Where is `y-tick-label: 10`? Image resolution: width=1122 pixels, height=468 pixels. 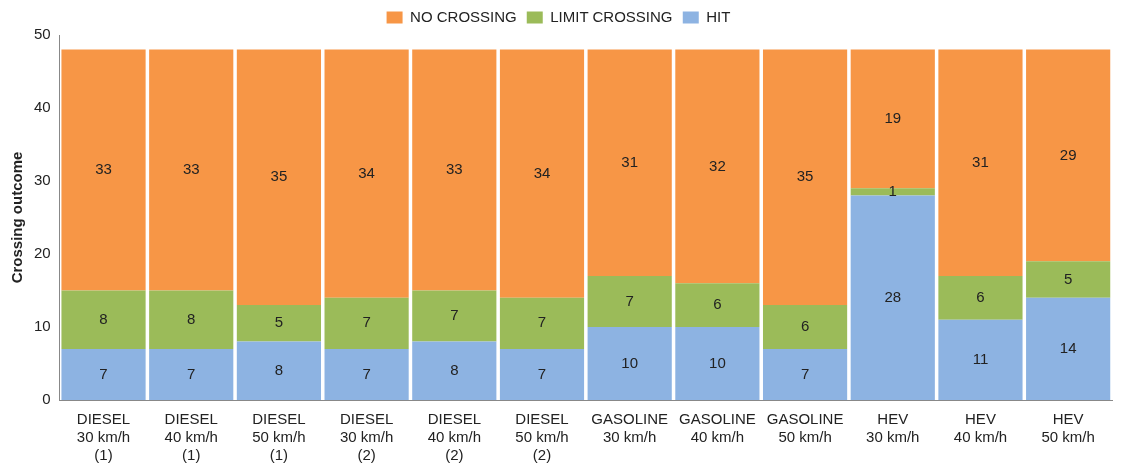
y-tick-label: 10 is located at coordinates (42, 326).